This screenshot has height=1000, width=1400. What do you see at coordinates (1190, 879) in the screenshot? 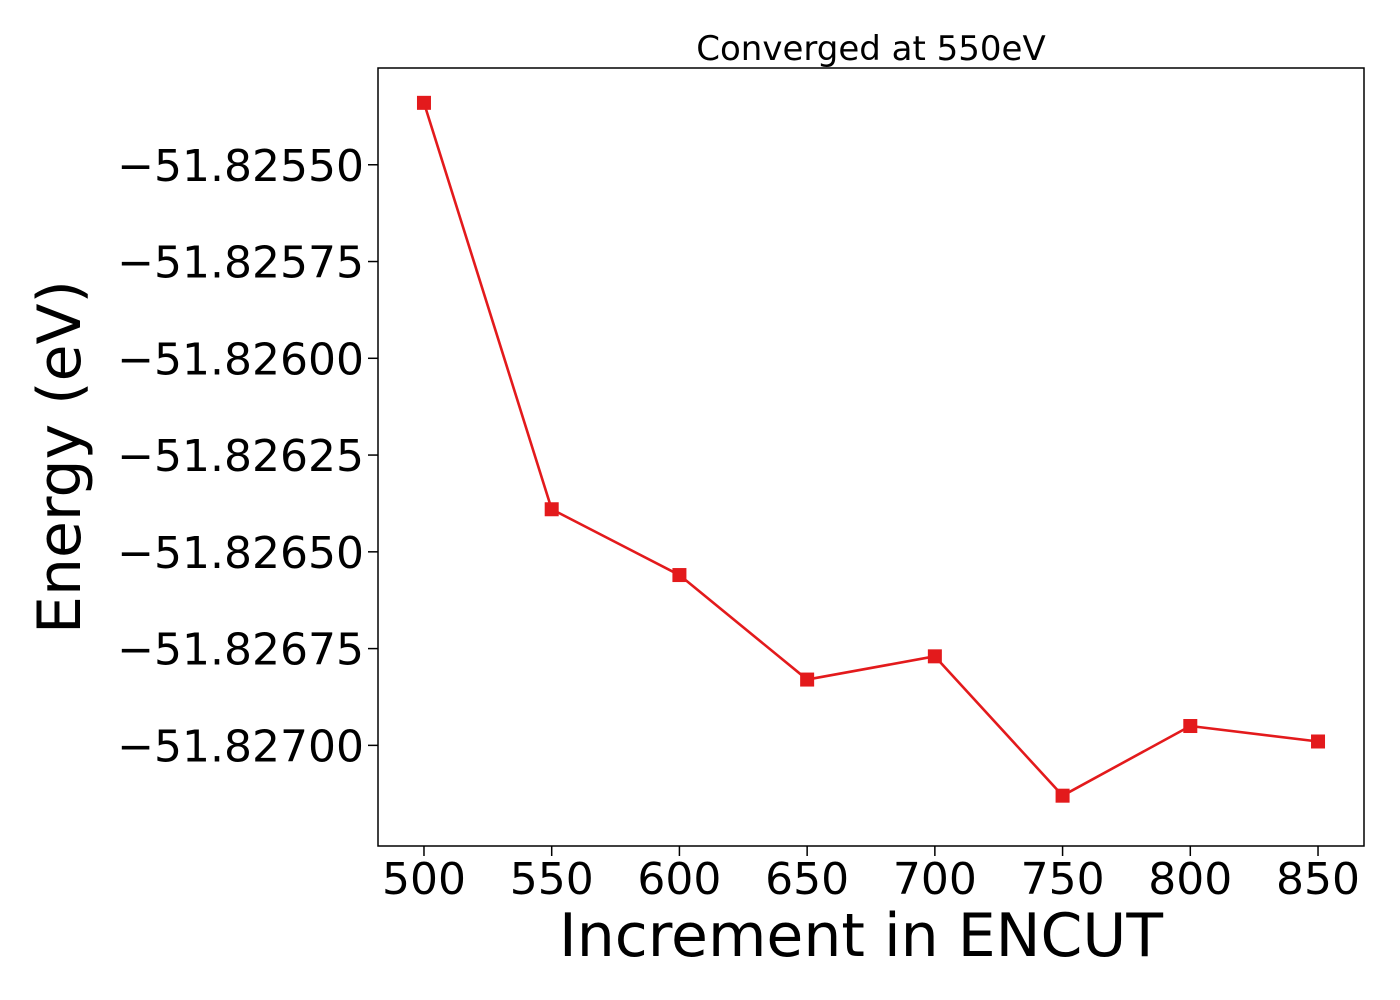
I see `x-tick-label: 800` at bounding box center [1190, 879].